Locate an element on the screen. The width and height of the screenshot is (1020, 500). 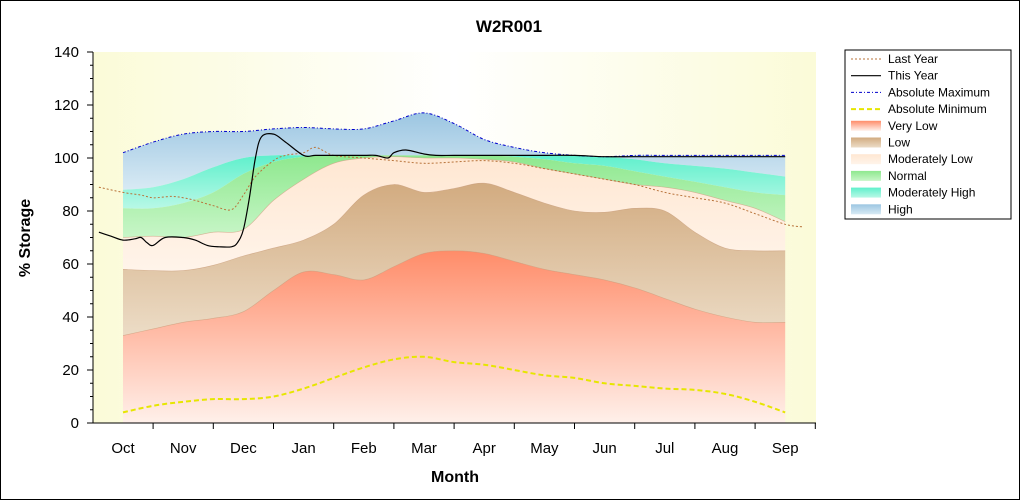
y-tick-label: 0 is located at coordinates (75, 423).